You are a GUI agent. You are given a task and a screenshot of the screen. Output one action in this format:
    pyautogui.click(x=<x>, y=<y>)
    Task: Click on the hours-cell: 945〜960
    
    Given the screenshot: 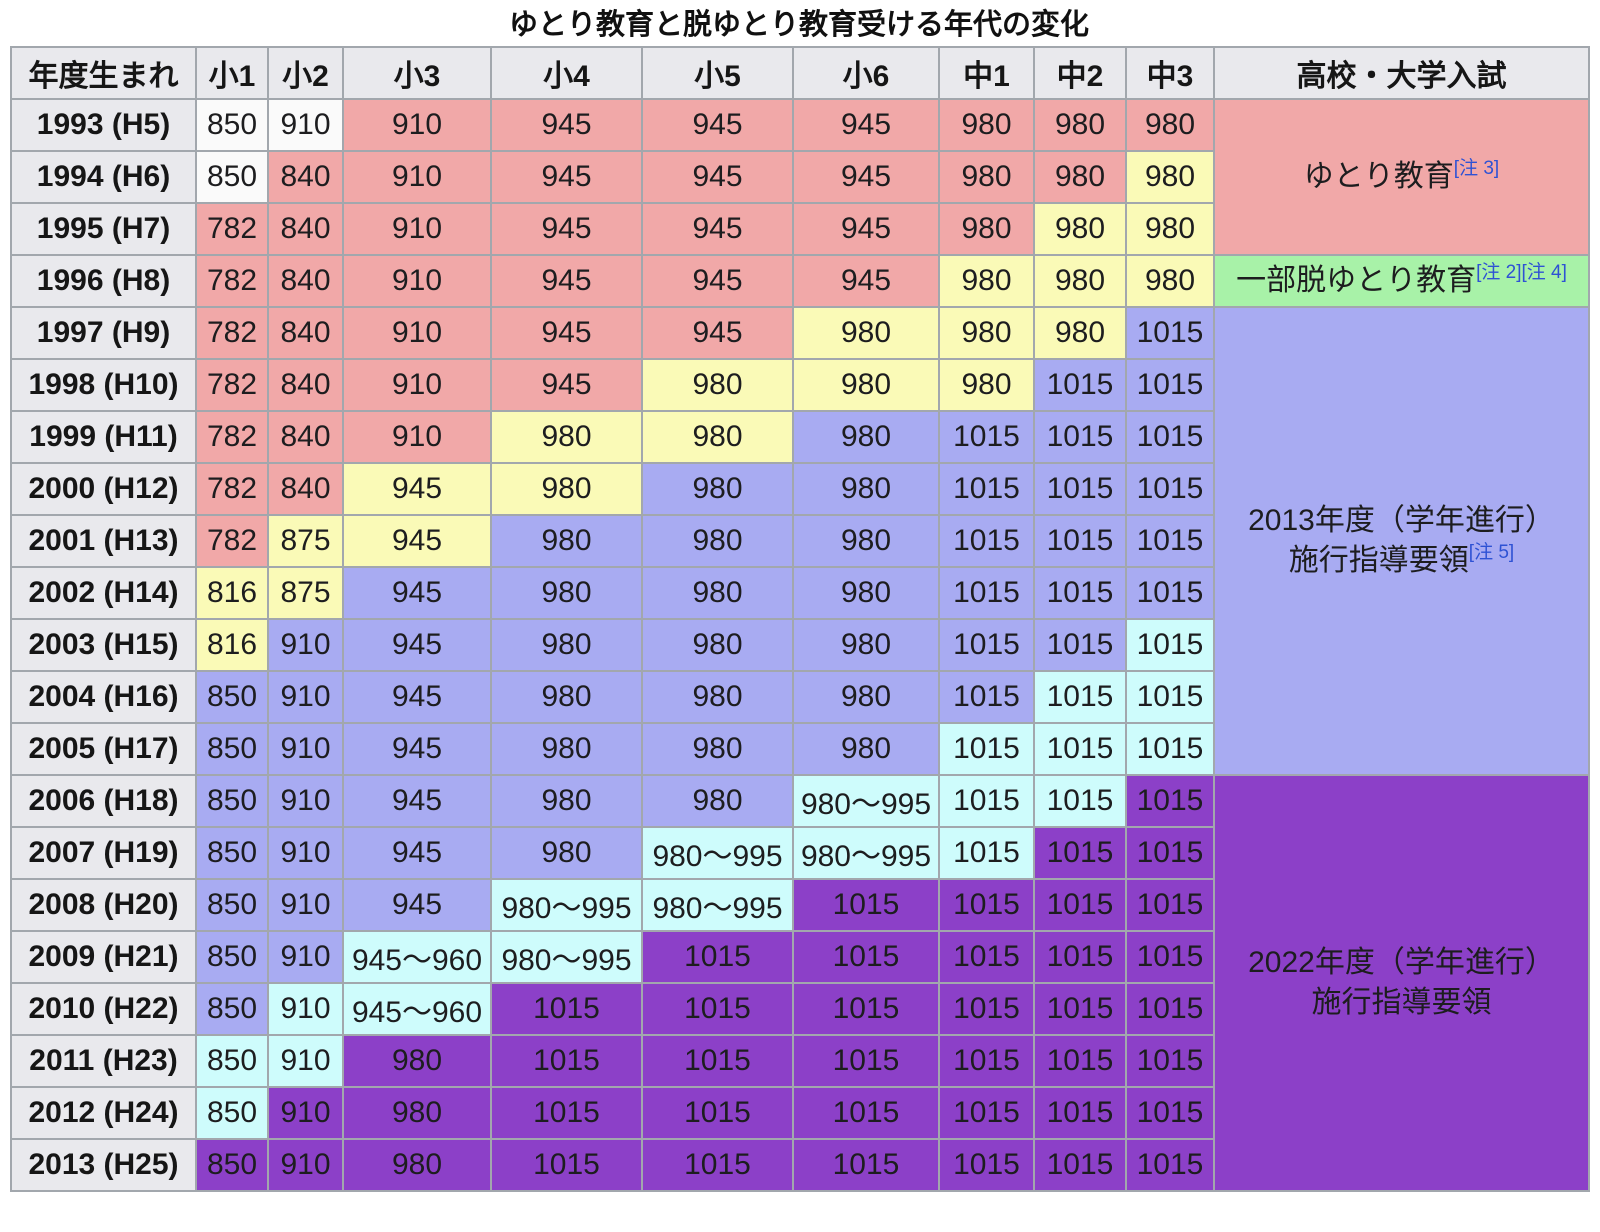 What is the action you would take?
    pyautogui.click(x=417, y=1009)
    